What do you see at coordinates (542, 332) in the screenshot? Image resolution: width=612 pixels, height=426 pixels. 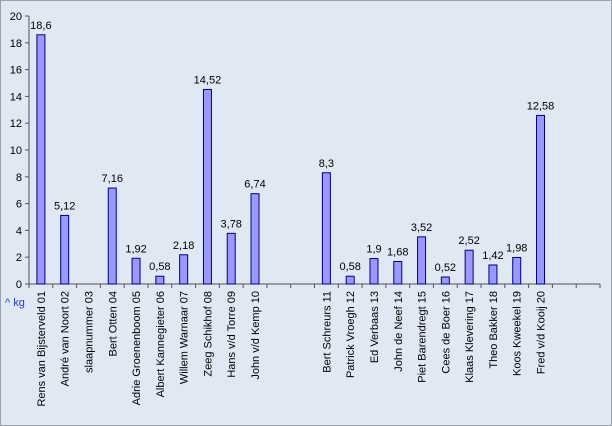 I see `x-category-label: Fred v/d Kooij 20` at bounding box center [542, 332].